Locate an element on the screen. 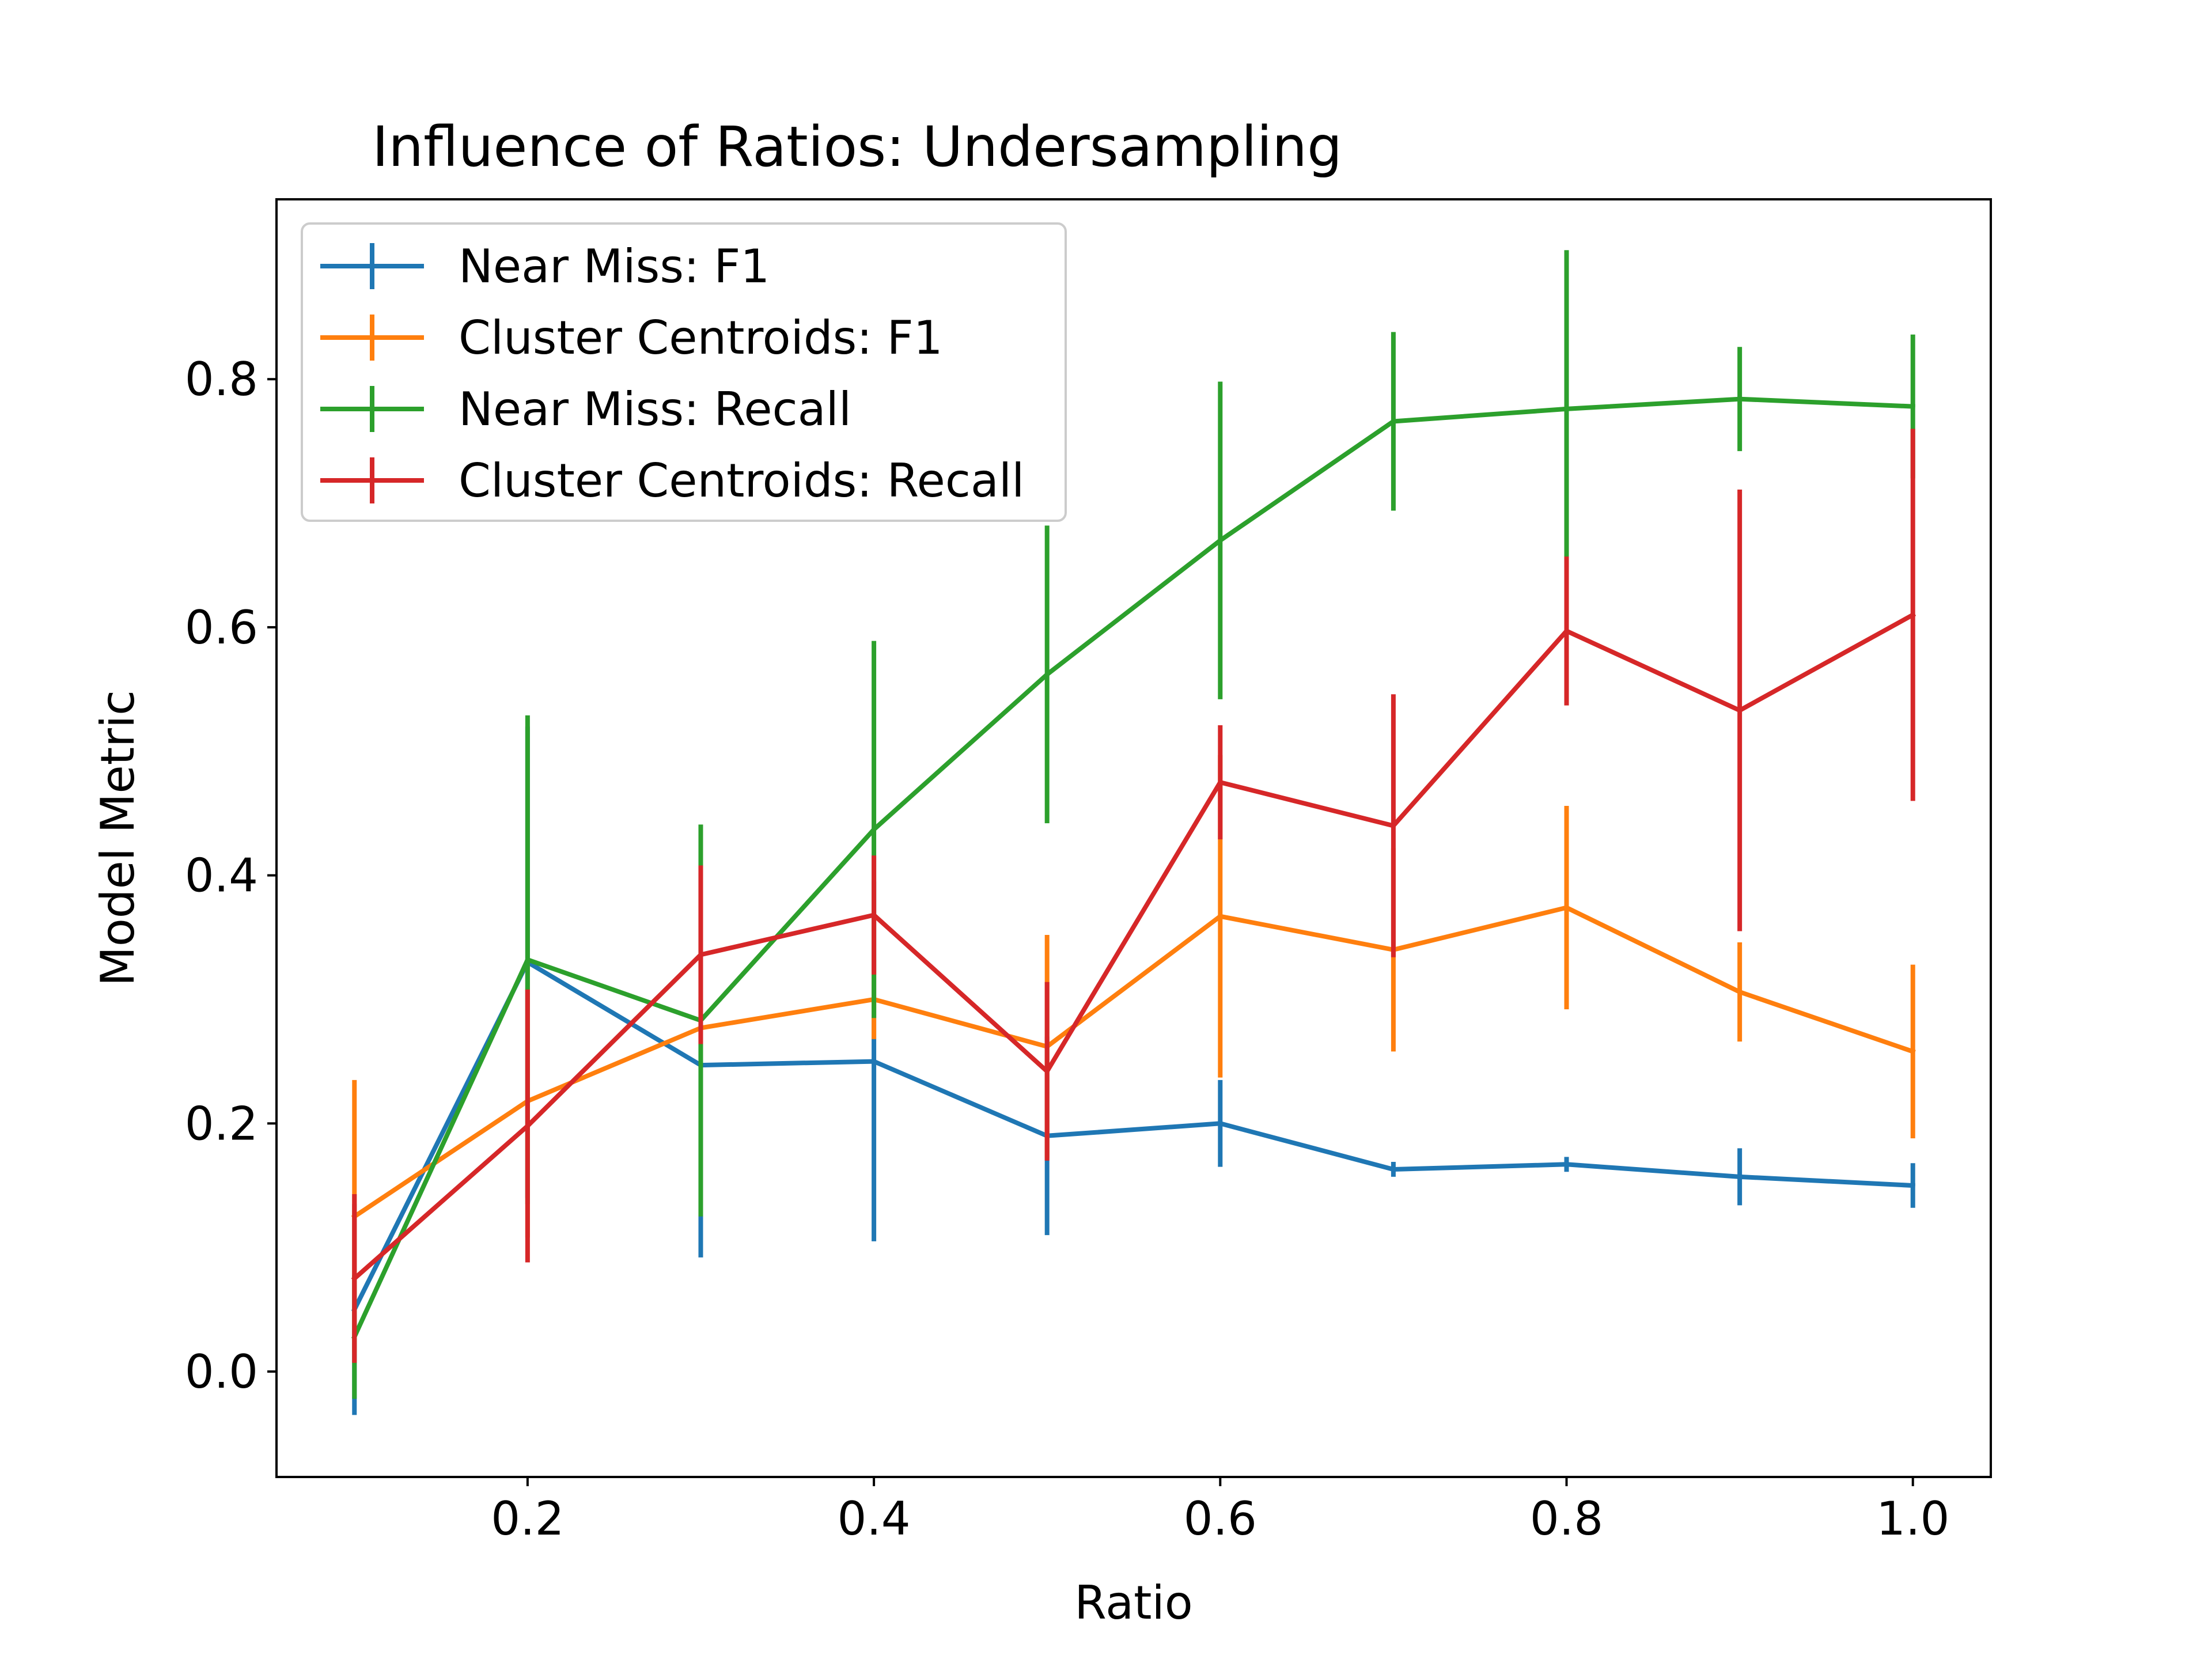 The height and width of the screenshot is (1659, 2212). x-tick-label: 0.4 is located at coordinates (873, 1519).